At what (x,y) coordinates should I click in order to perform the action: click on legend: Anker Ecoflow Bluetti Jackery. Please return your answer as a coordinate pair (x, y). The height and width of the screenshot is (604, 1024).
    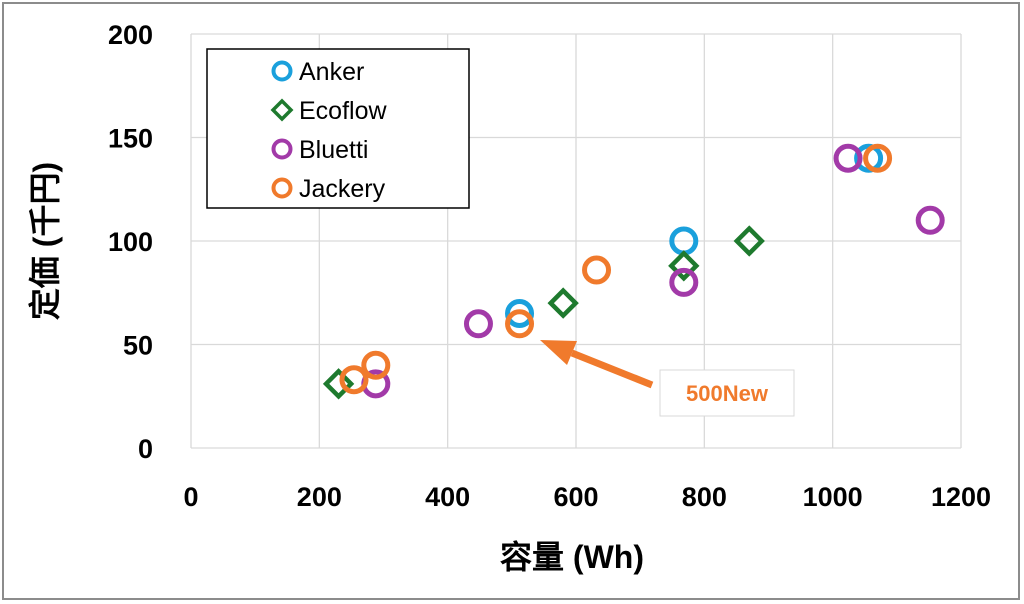
    Looking at the image, I should click on (338, 128).